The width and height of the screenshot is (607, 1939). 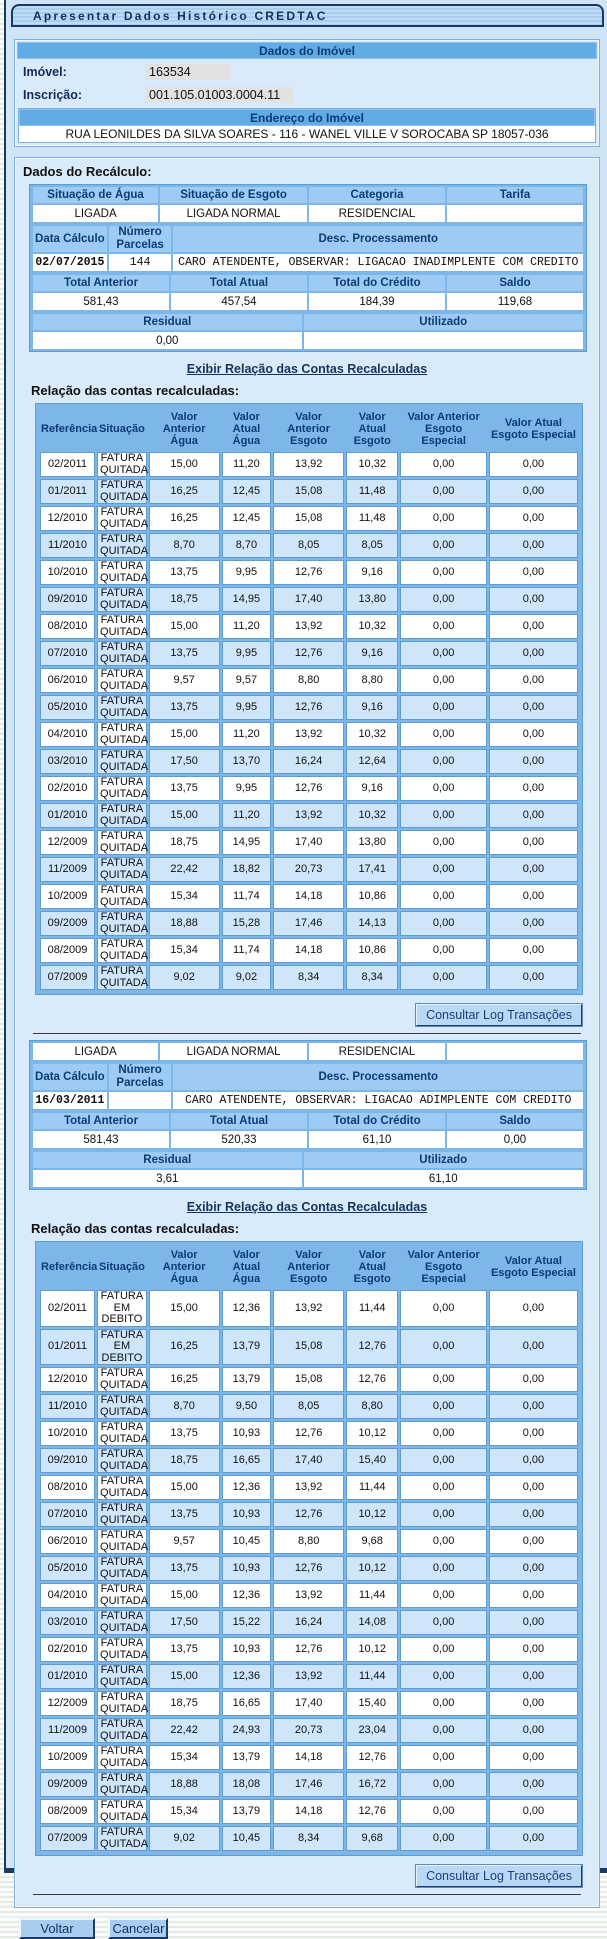 I want to click on table-cell: 11,74, so click(x=246, y=950).